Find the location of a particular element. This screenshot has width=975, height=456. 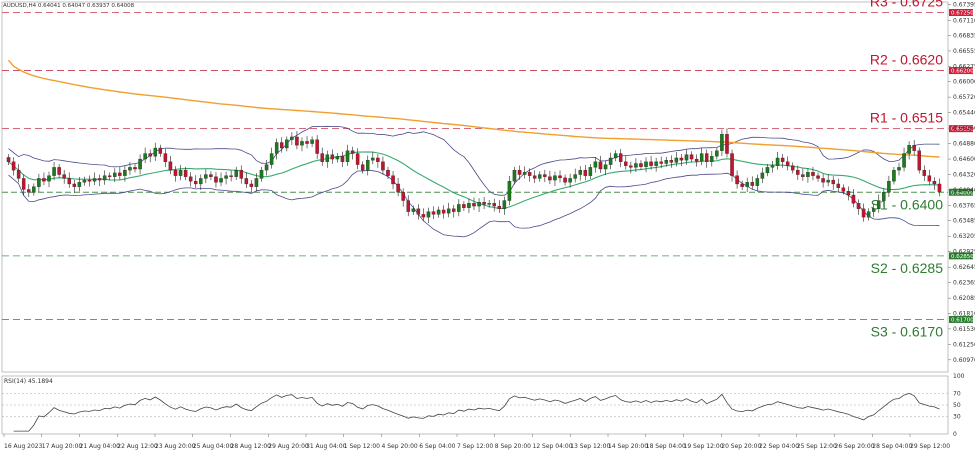

level-price-tag-text: 0.65150 is located at coordinates (962, 130).